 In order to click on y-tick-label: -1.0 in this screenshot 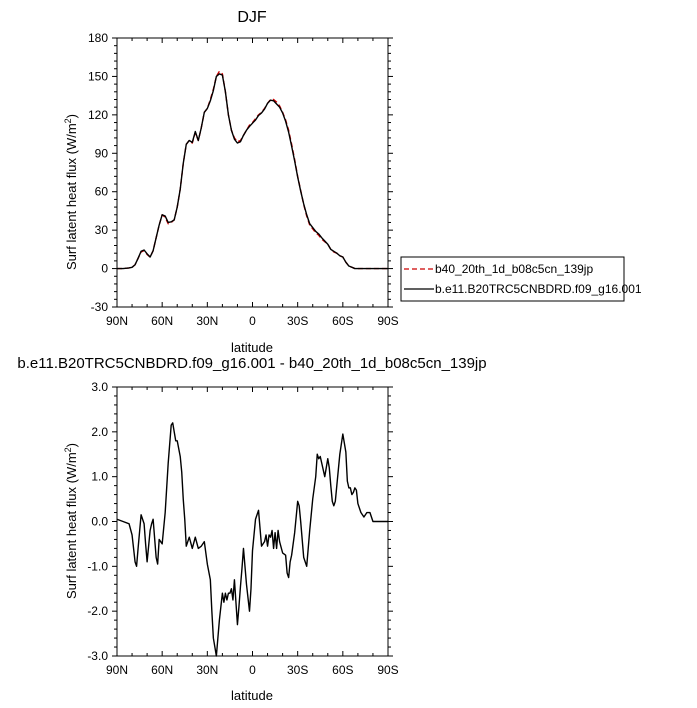, I will do `click(97, 566)`.